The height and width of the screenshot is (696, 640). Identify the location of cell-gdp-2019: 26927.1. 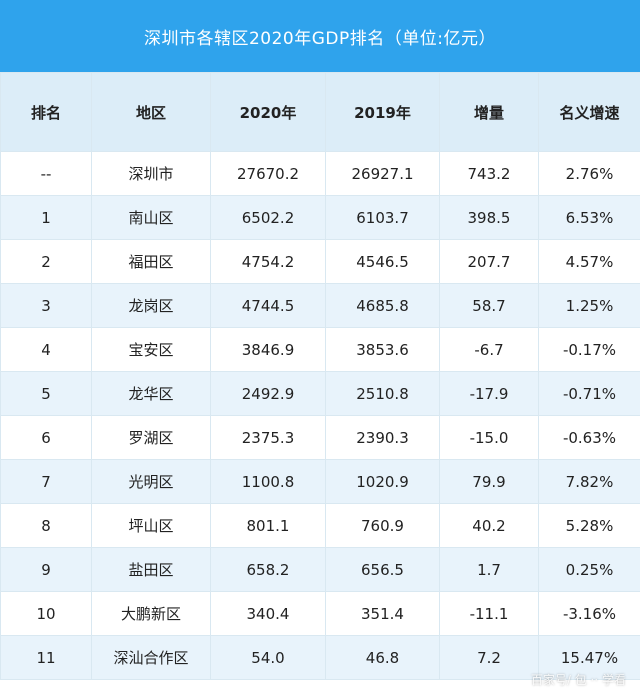
(382, 173).